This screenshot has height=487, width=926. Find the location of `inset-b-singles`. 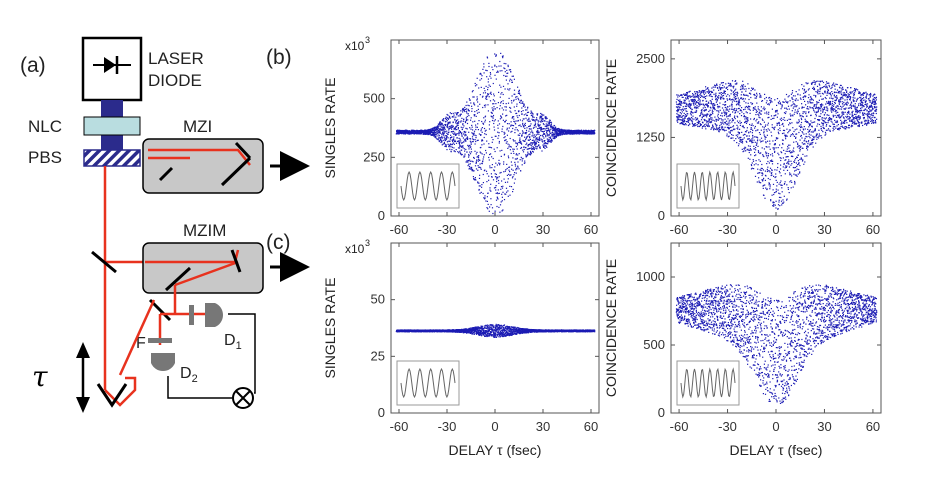

inset-b-singles is located at coordinates (428, 186).